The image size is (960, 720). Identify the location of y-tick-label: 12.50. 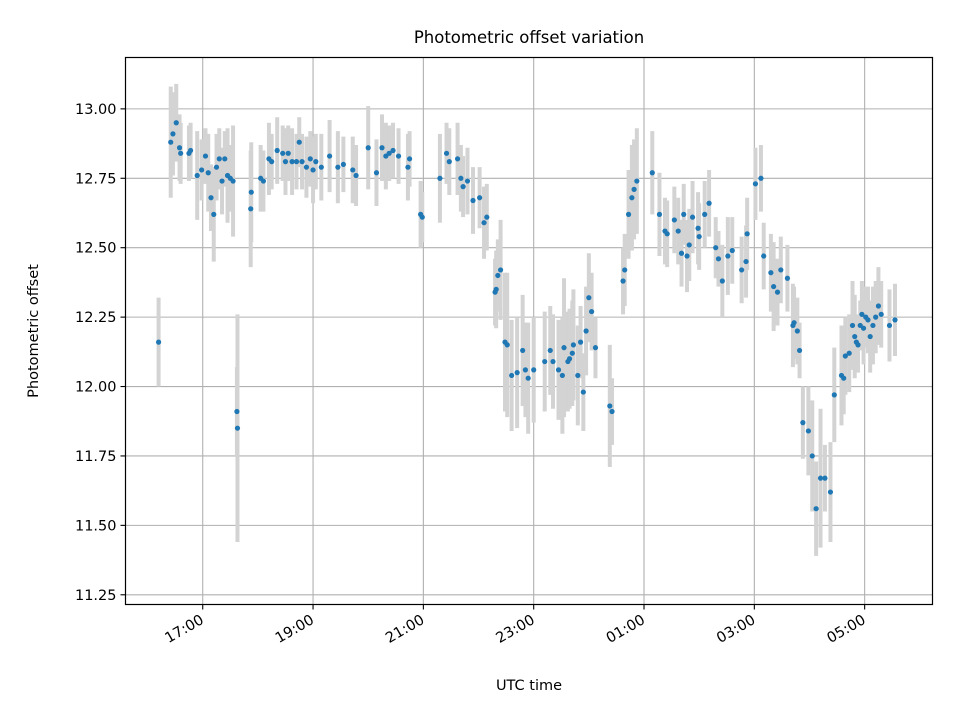
(96, 249).